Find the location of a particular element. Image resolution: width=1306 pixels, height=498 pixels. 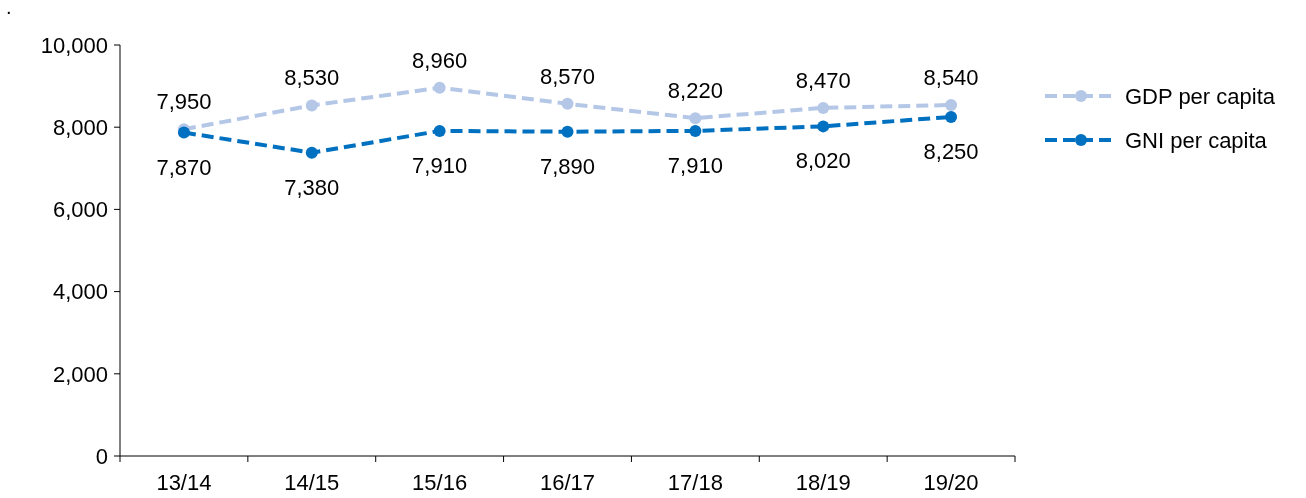

x-tick-label: 18/19 is located at coordinates (823, 482).